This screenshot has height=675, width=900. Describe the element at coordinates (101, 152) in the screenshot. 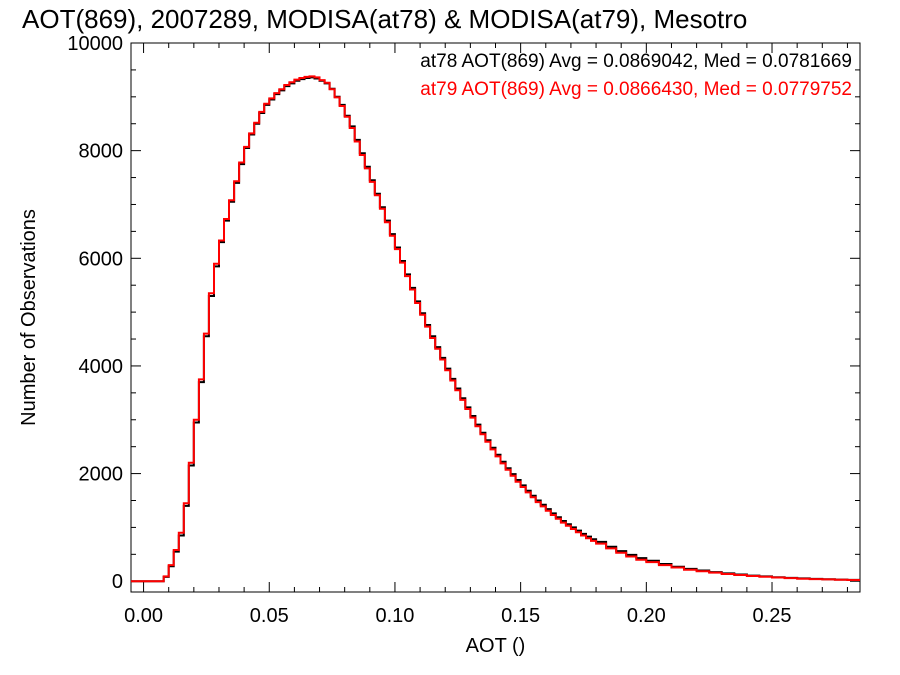

I see `y-tick-label: 8000` at that location.